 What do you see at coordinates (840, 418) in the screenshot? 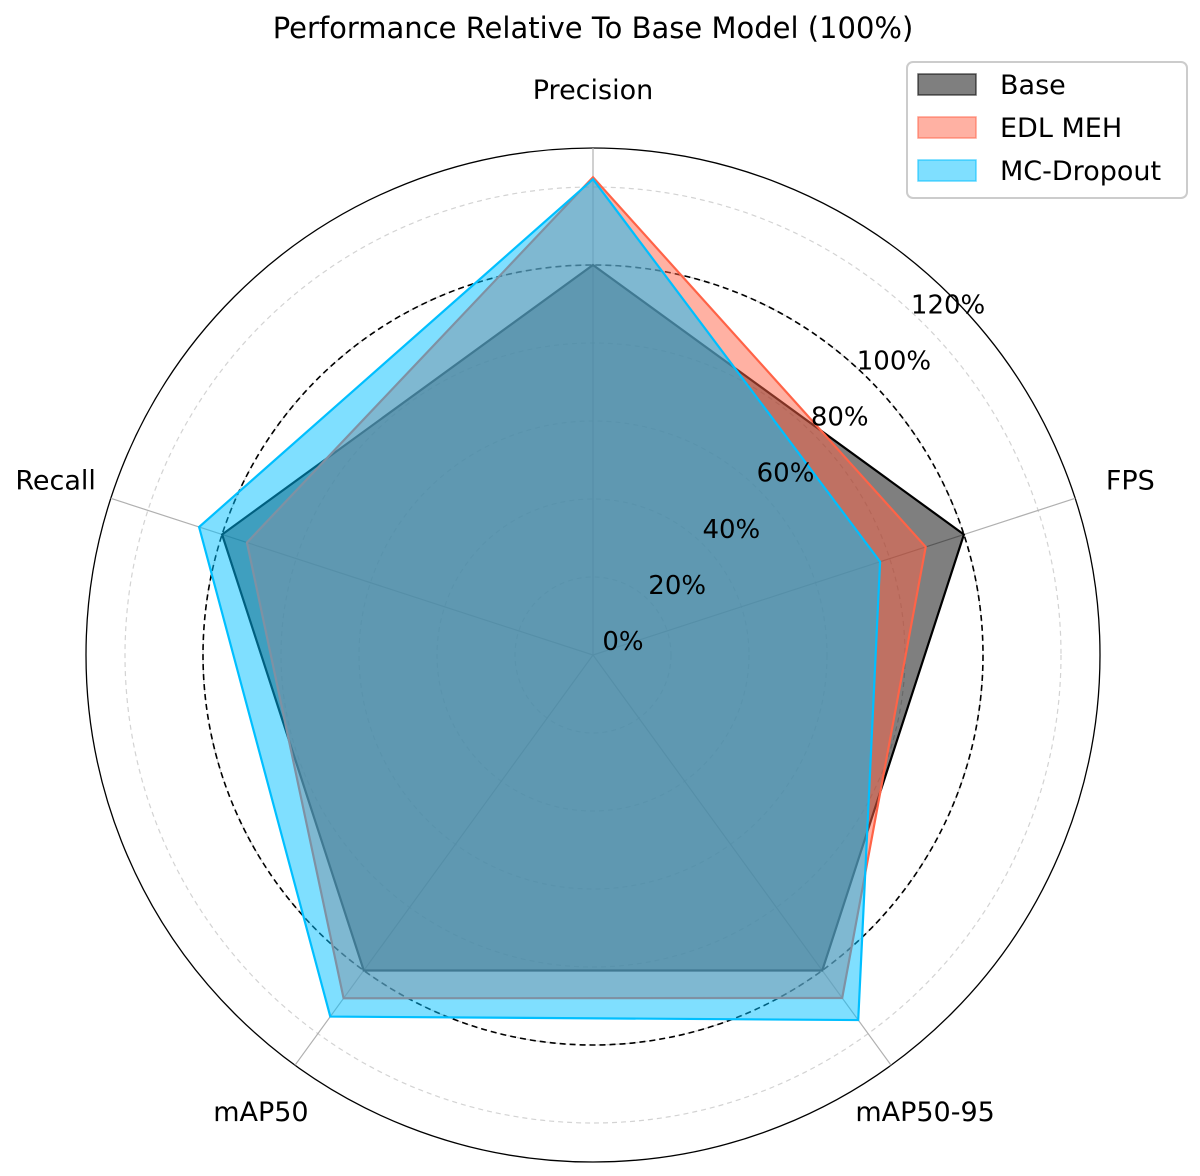
I see `radial-tick-label: 80%` at bounding box center [840, 418].